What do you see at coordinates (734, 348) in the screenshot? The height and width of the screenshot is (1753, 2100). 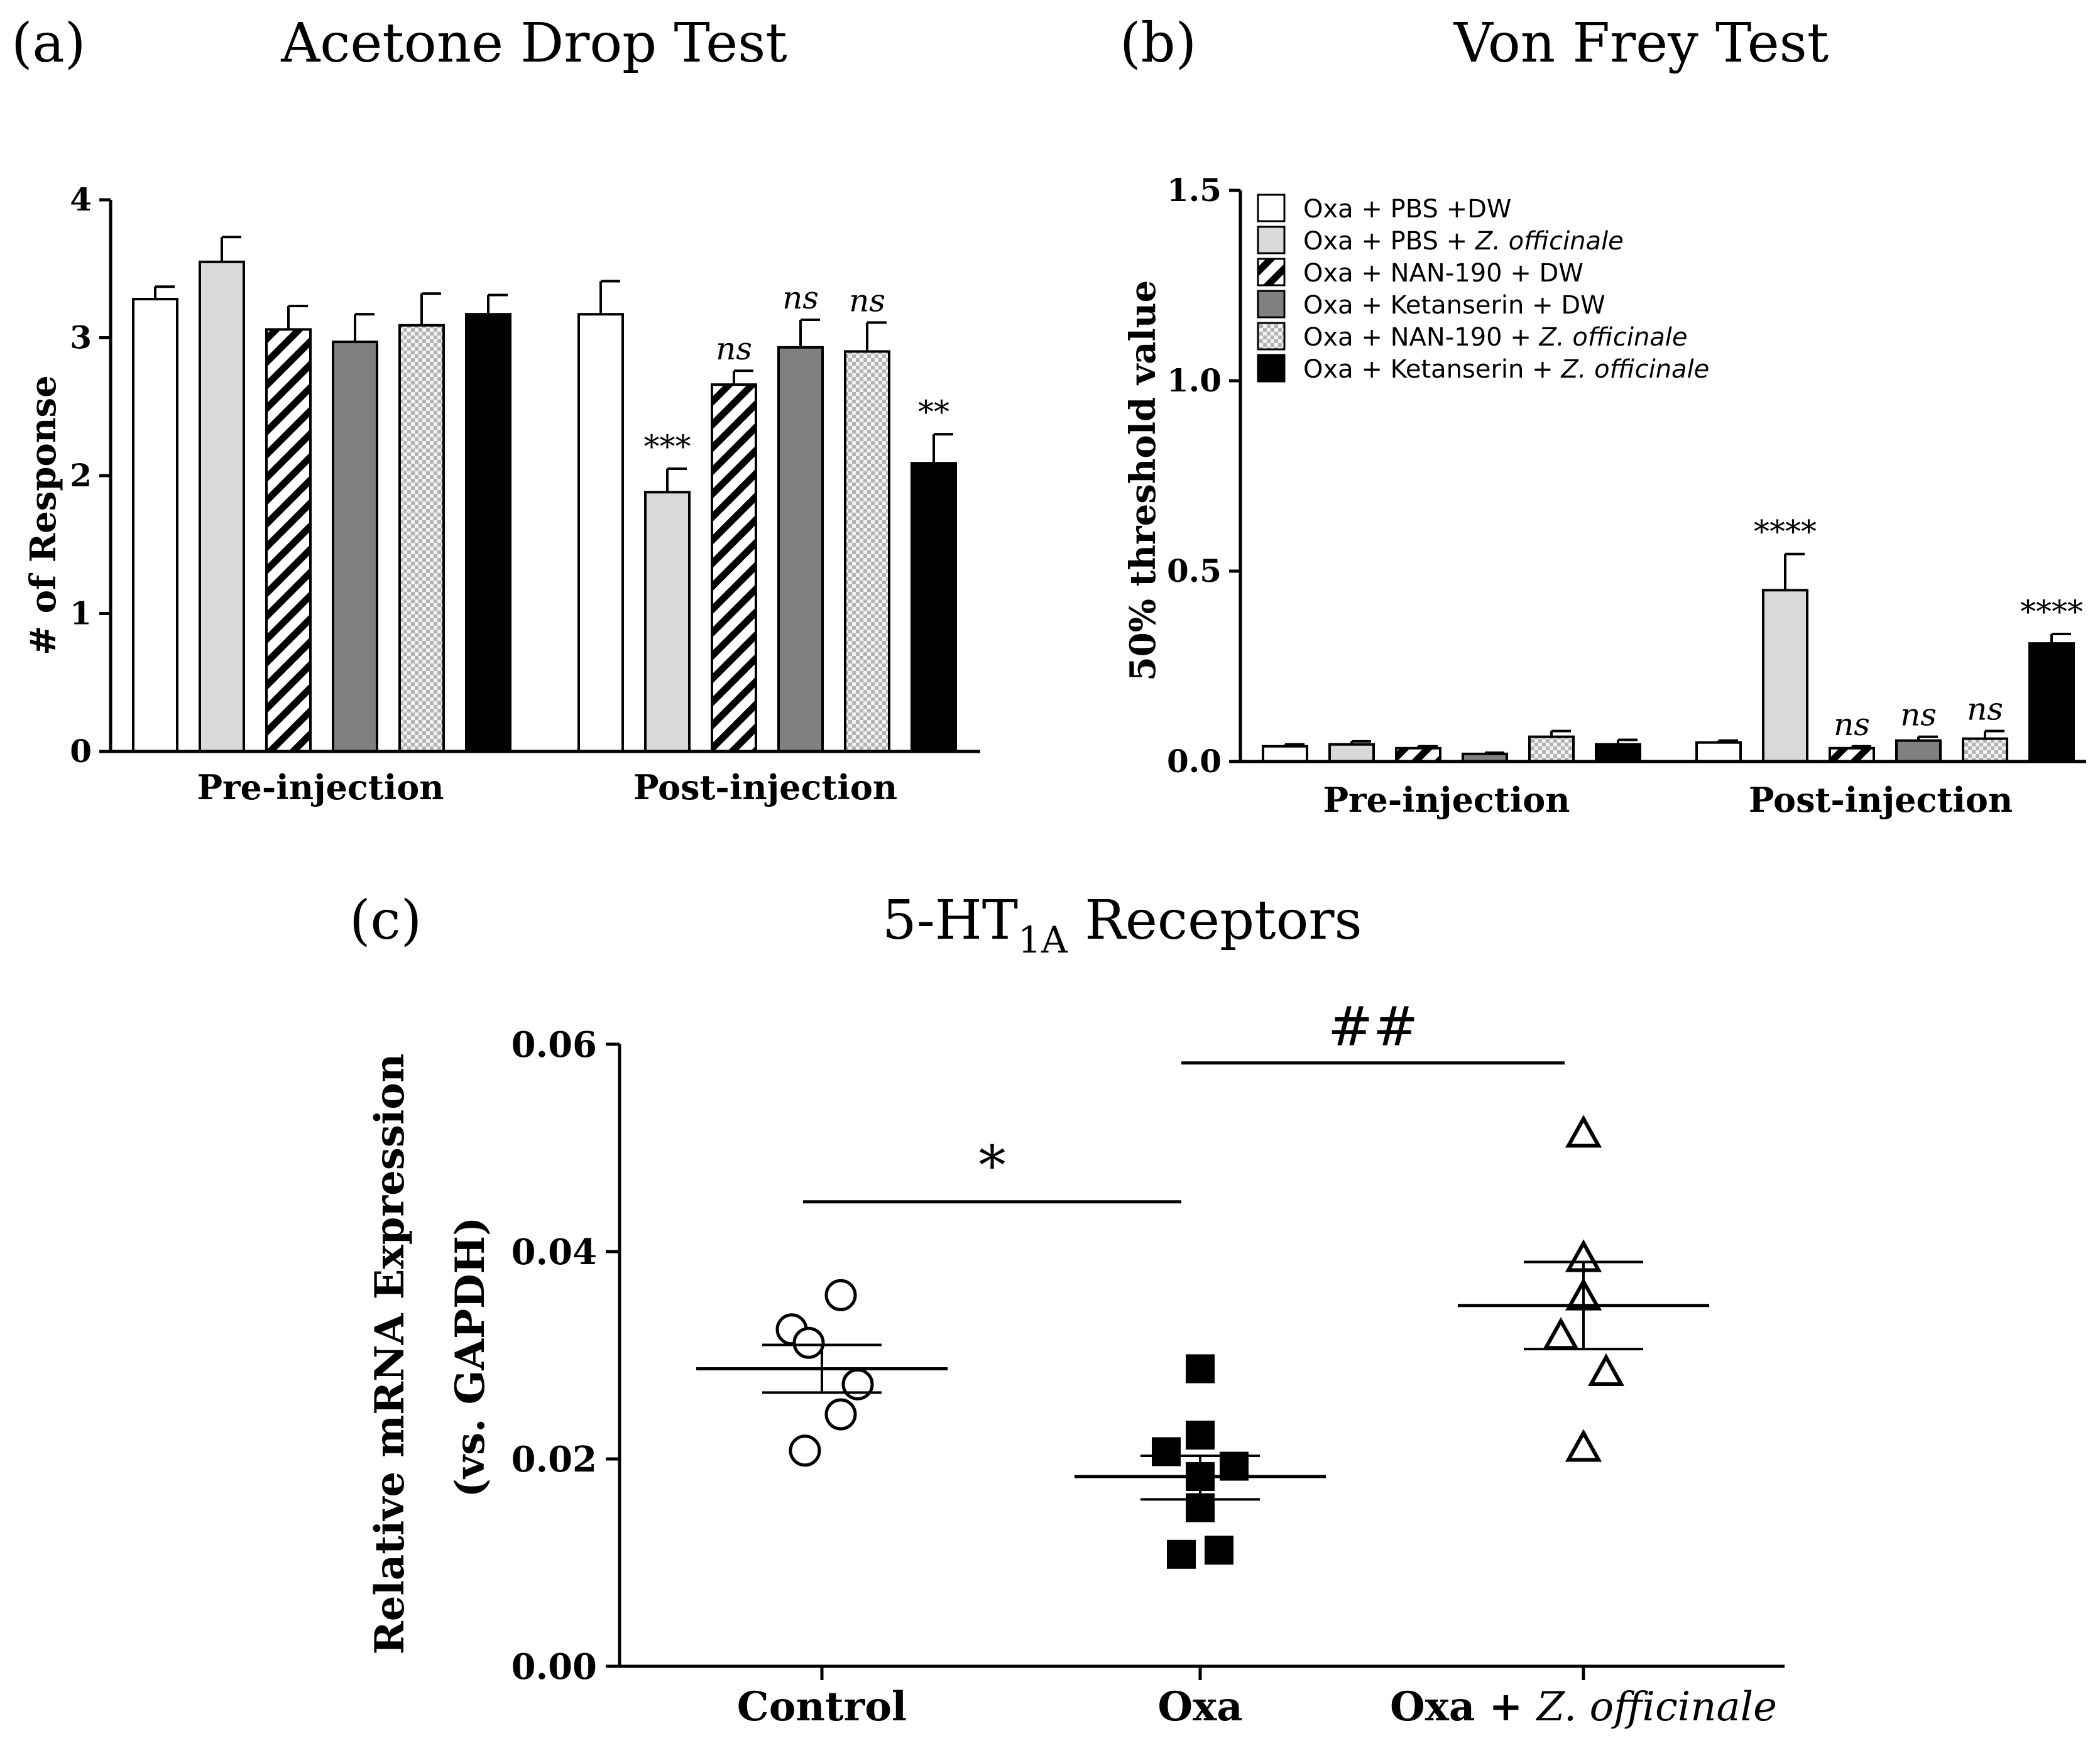 I see `a-significance-post-injection-2: ns` at bounding box center [734, 348].